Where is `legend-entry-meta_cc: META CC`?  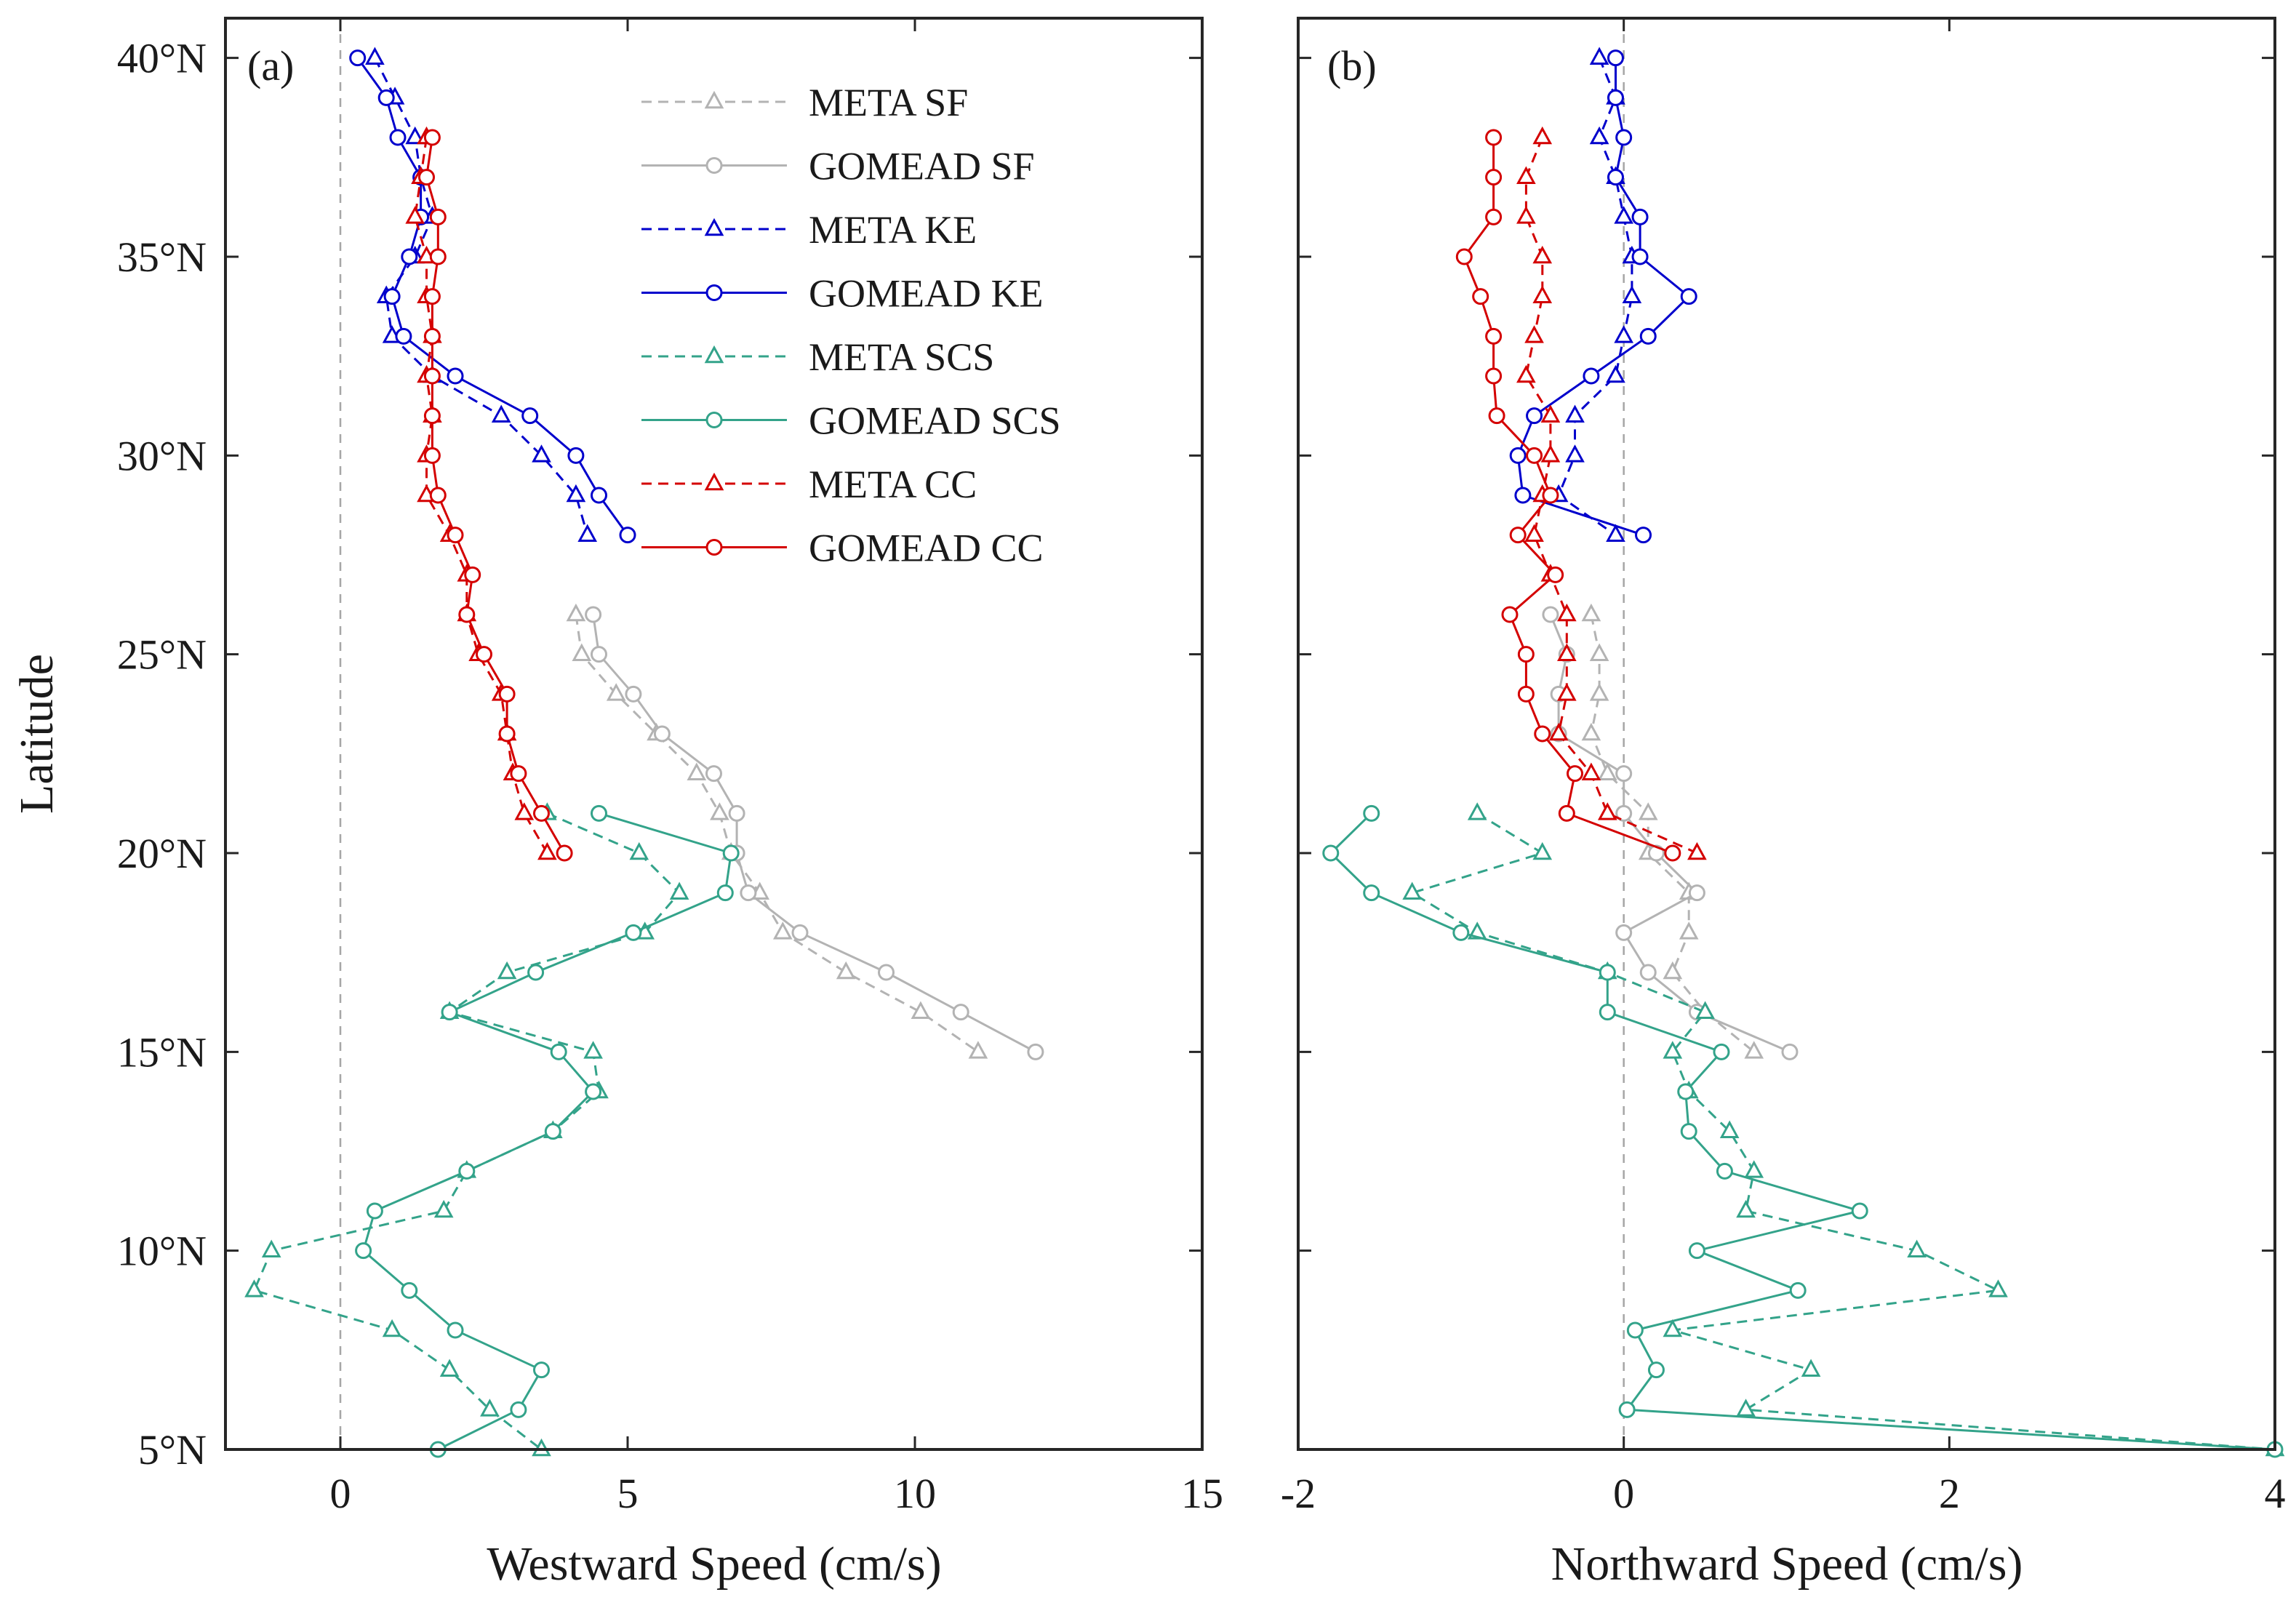 legend-entry-meta_cc: META CC is located at coordinates (809, 484).